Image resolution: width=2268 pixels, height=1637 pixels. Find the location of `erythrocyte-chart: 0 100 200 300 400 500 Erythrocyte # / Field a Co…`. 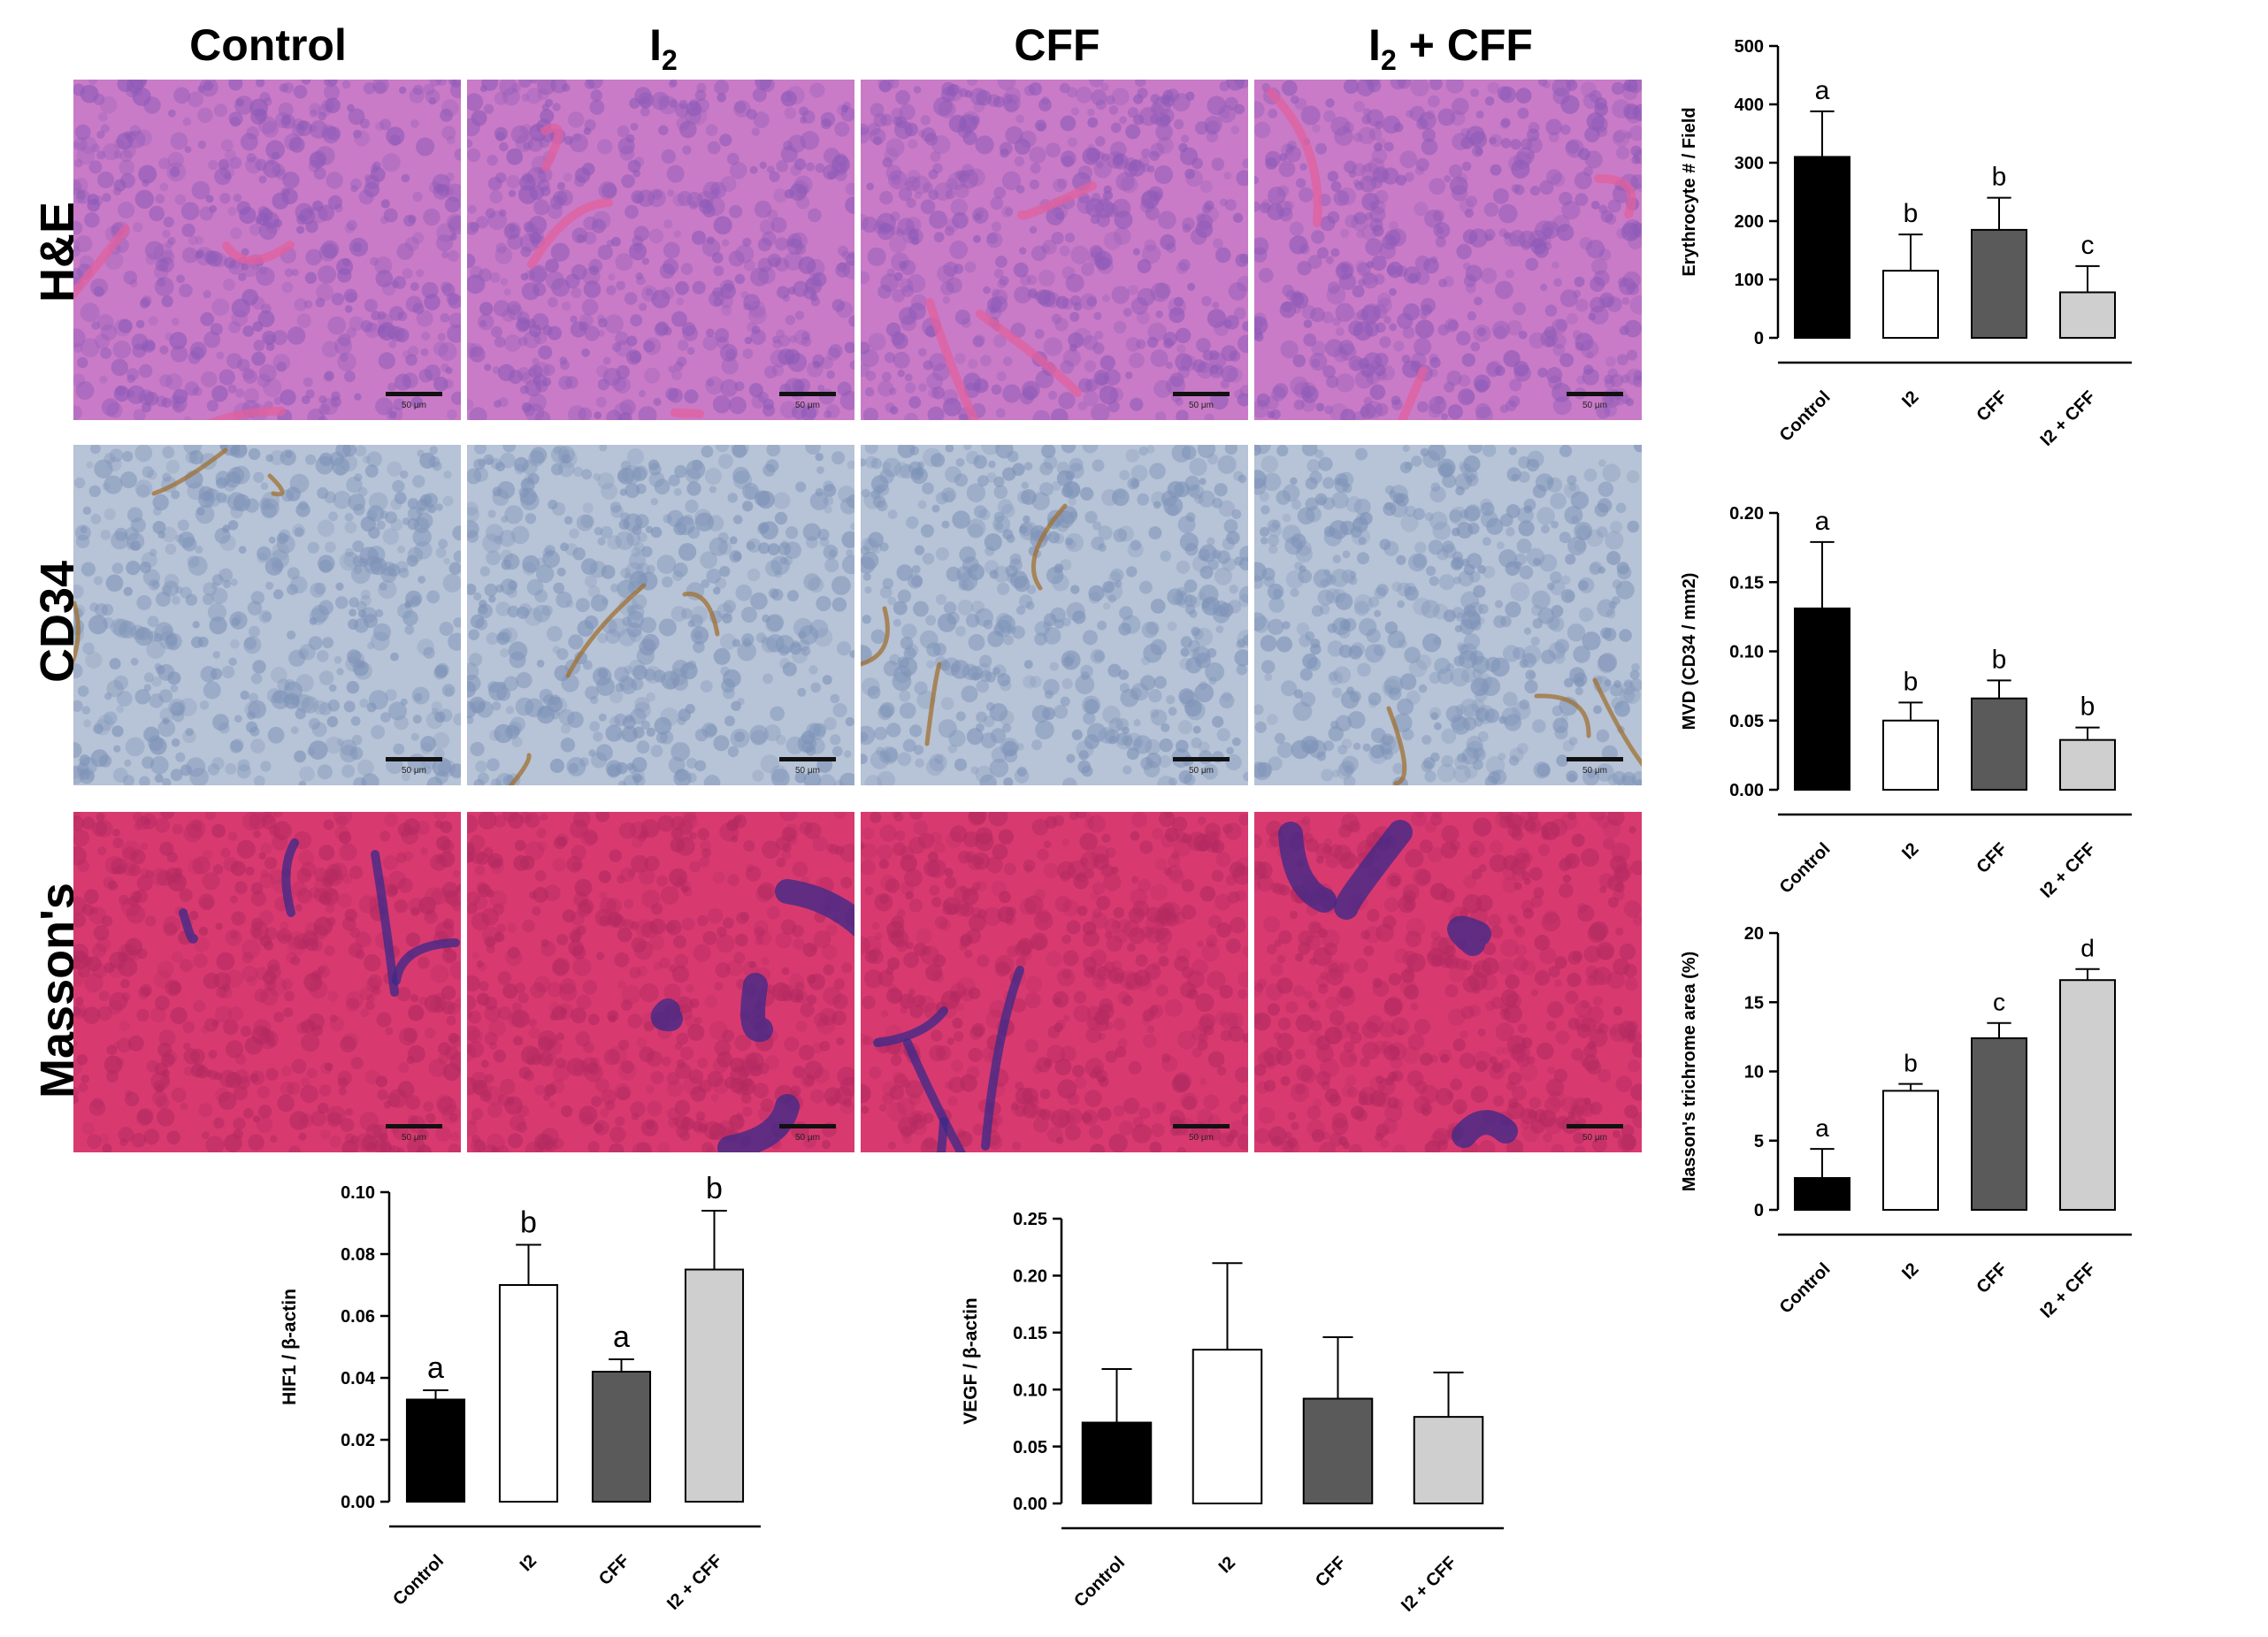

erythrocyte-chart: 0 100 200 300 400 500 Erythrocyte # / Field a Co… is located at coordinates (1906, 243).